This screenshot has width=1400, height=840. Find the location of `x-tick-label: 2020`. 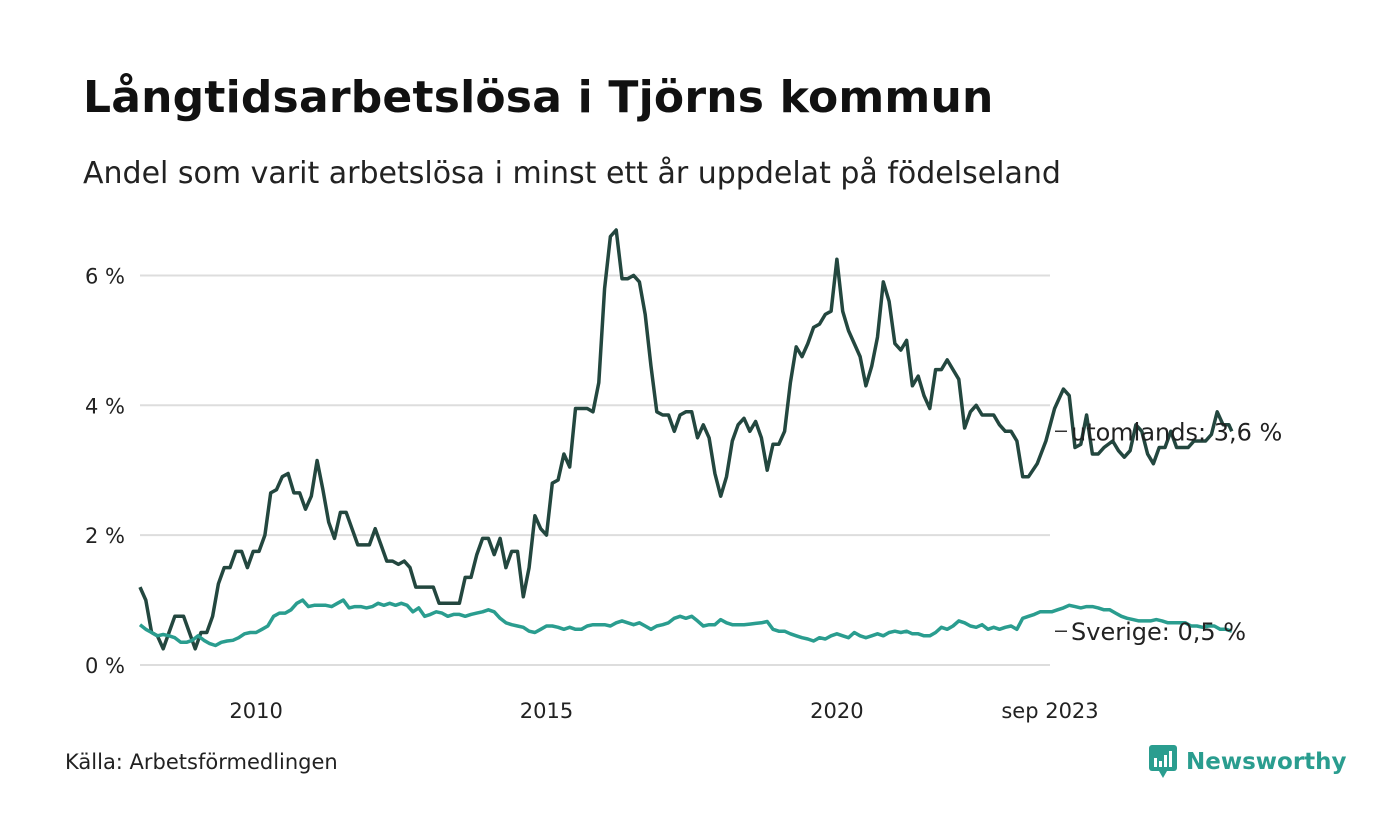

x-tick-label: 2020 is located at coordinates (836, 711).